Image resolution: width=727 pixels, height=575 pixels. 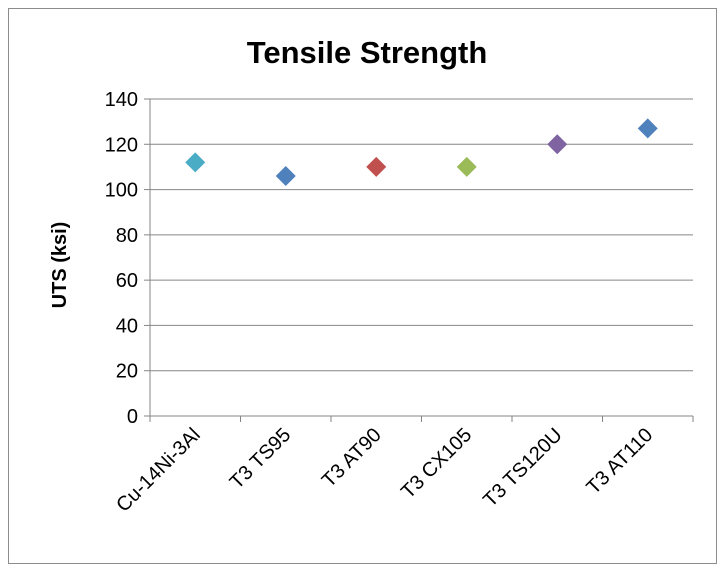 What do you see at coordinates (121, 100) in the screenshot?
I see `y-tick-label: 140` at bounding box center [121, 100].